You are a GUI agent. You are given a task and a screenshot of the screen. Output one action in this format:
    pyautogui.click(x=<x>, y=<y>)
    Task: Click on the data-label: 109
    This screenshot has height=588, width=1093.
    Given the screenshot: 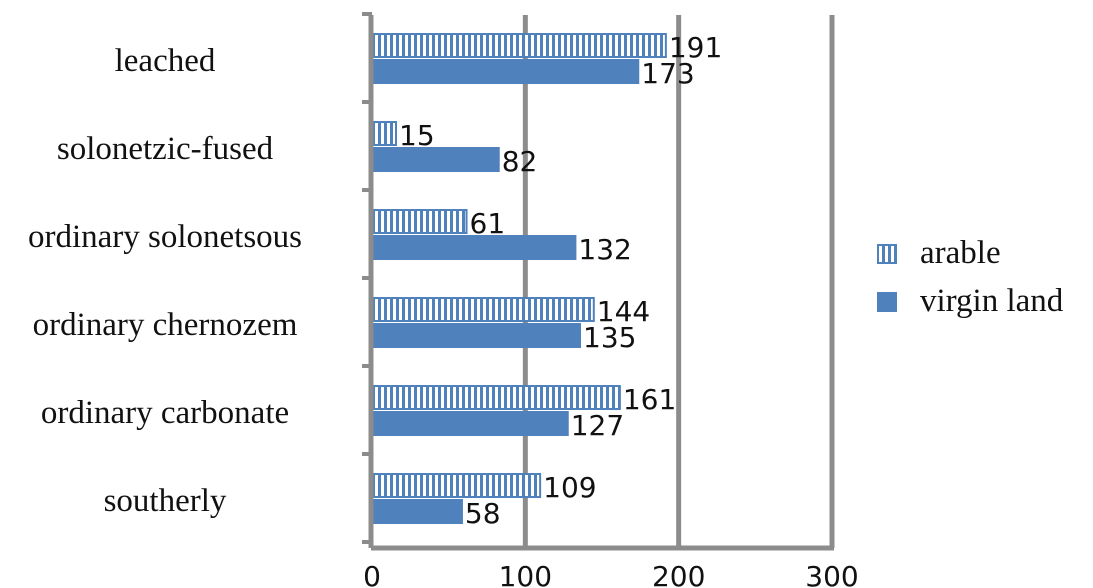 What is the action you would take?
    pyautogui.click(x=569, y=487)
    